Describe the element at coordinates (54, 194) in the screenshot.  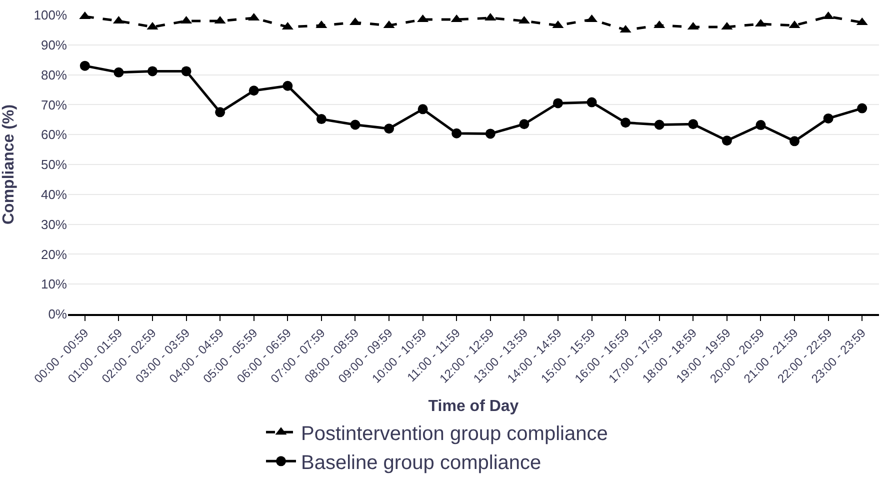
I see `y-tick-label: 40%` at that location.